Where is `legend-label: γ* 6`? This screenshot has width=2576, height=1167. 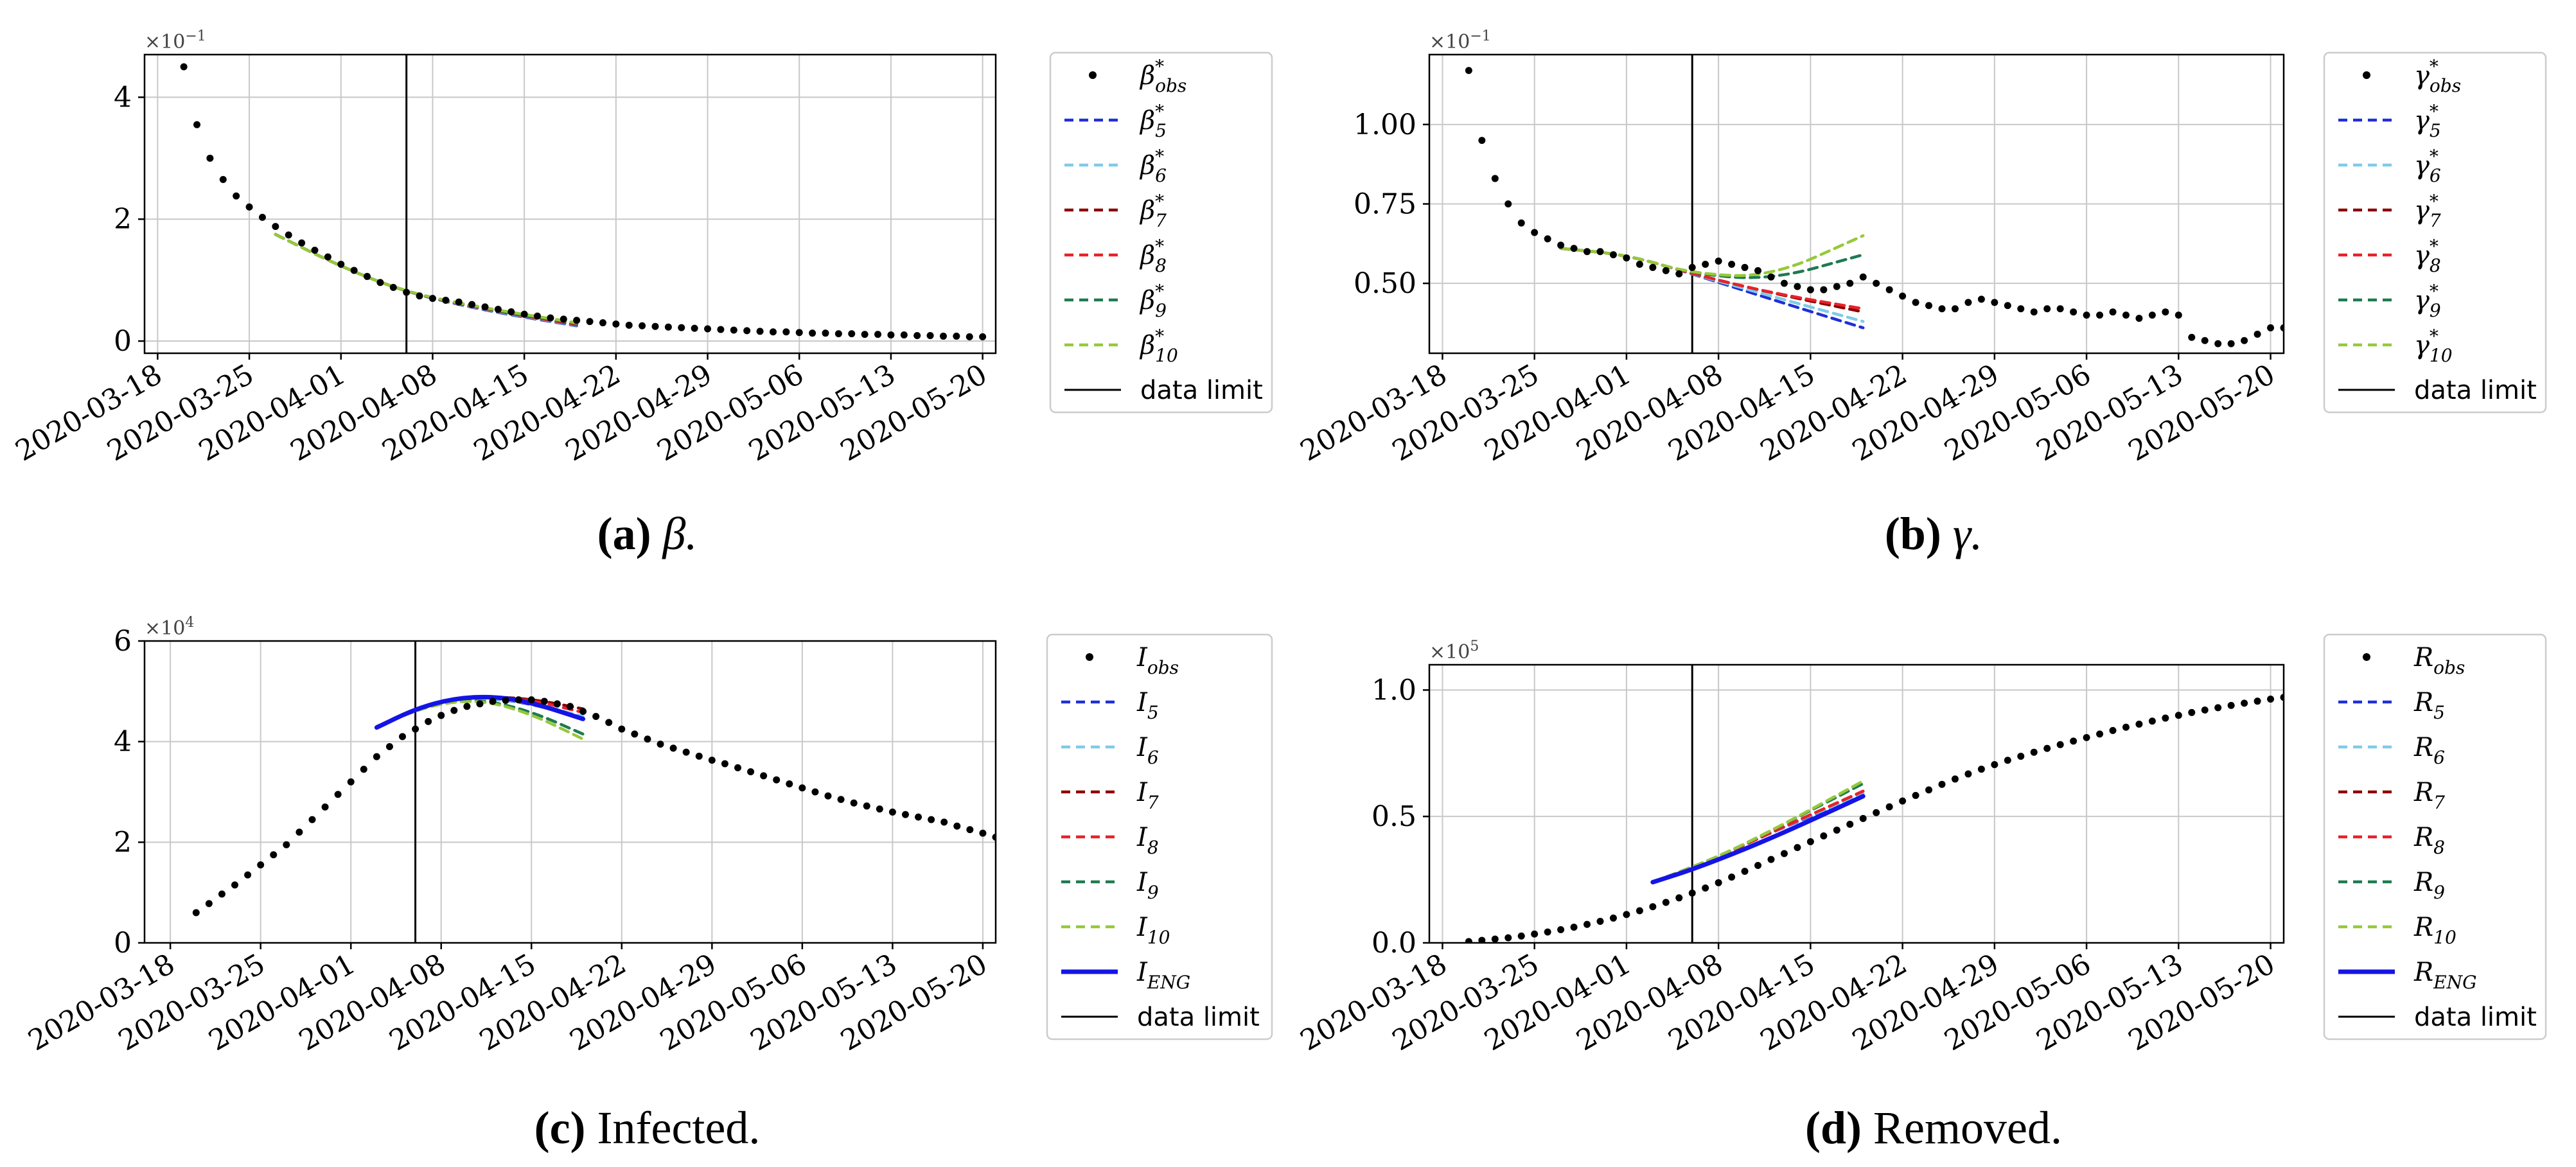
legend-label: γ* 6 is located at coordinates (2427, 166).